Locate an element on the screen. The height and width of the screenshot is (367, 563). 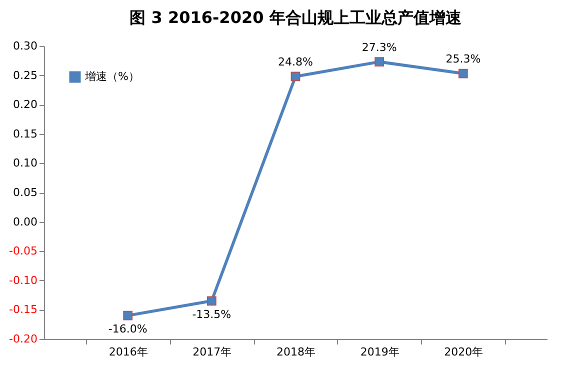
x-tick-label: 2018年 is located at coordinates (296, 352).